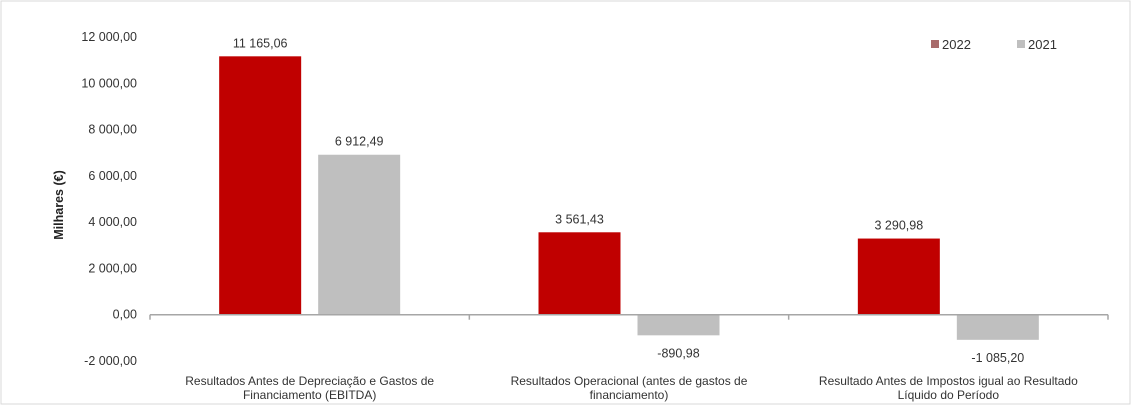 This screenshot has width=1131, height=405. What do you see at coordinates (949, 395) in the screenshot?
I see `category-label: Líquido do Período` at bounding box center [949, 395].